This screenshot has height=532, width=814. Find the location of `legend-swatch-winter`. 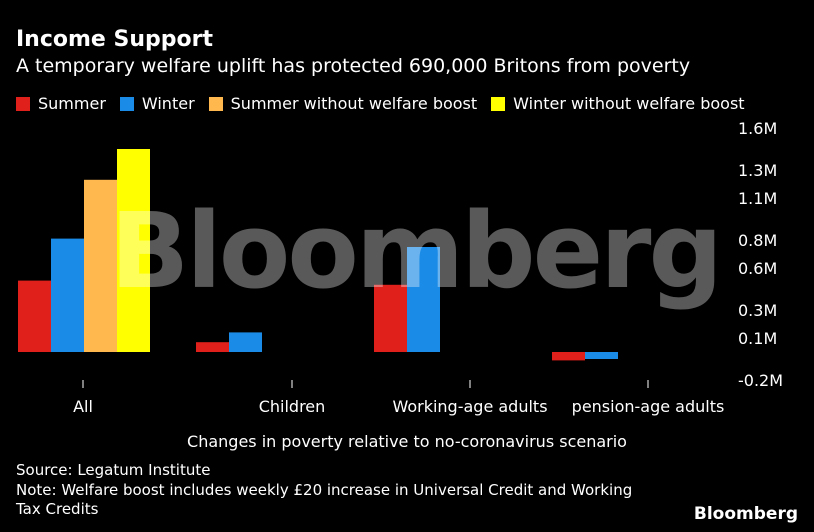

legend-swatch-winter is located at coordinates (126, 103).